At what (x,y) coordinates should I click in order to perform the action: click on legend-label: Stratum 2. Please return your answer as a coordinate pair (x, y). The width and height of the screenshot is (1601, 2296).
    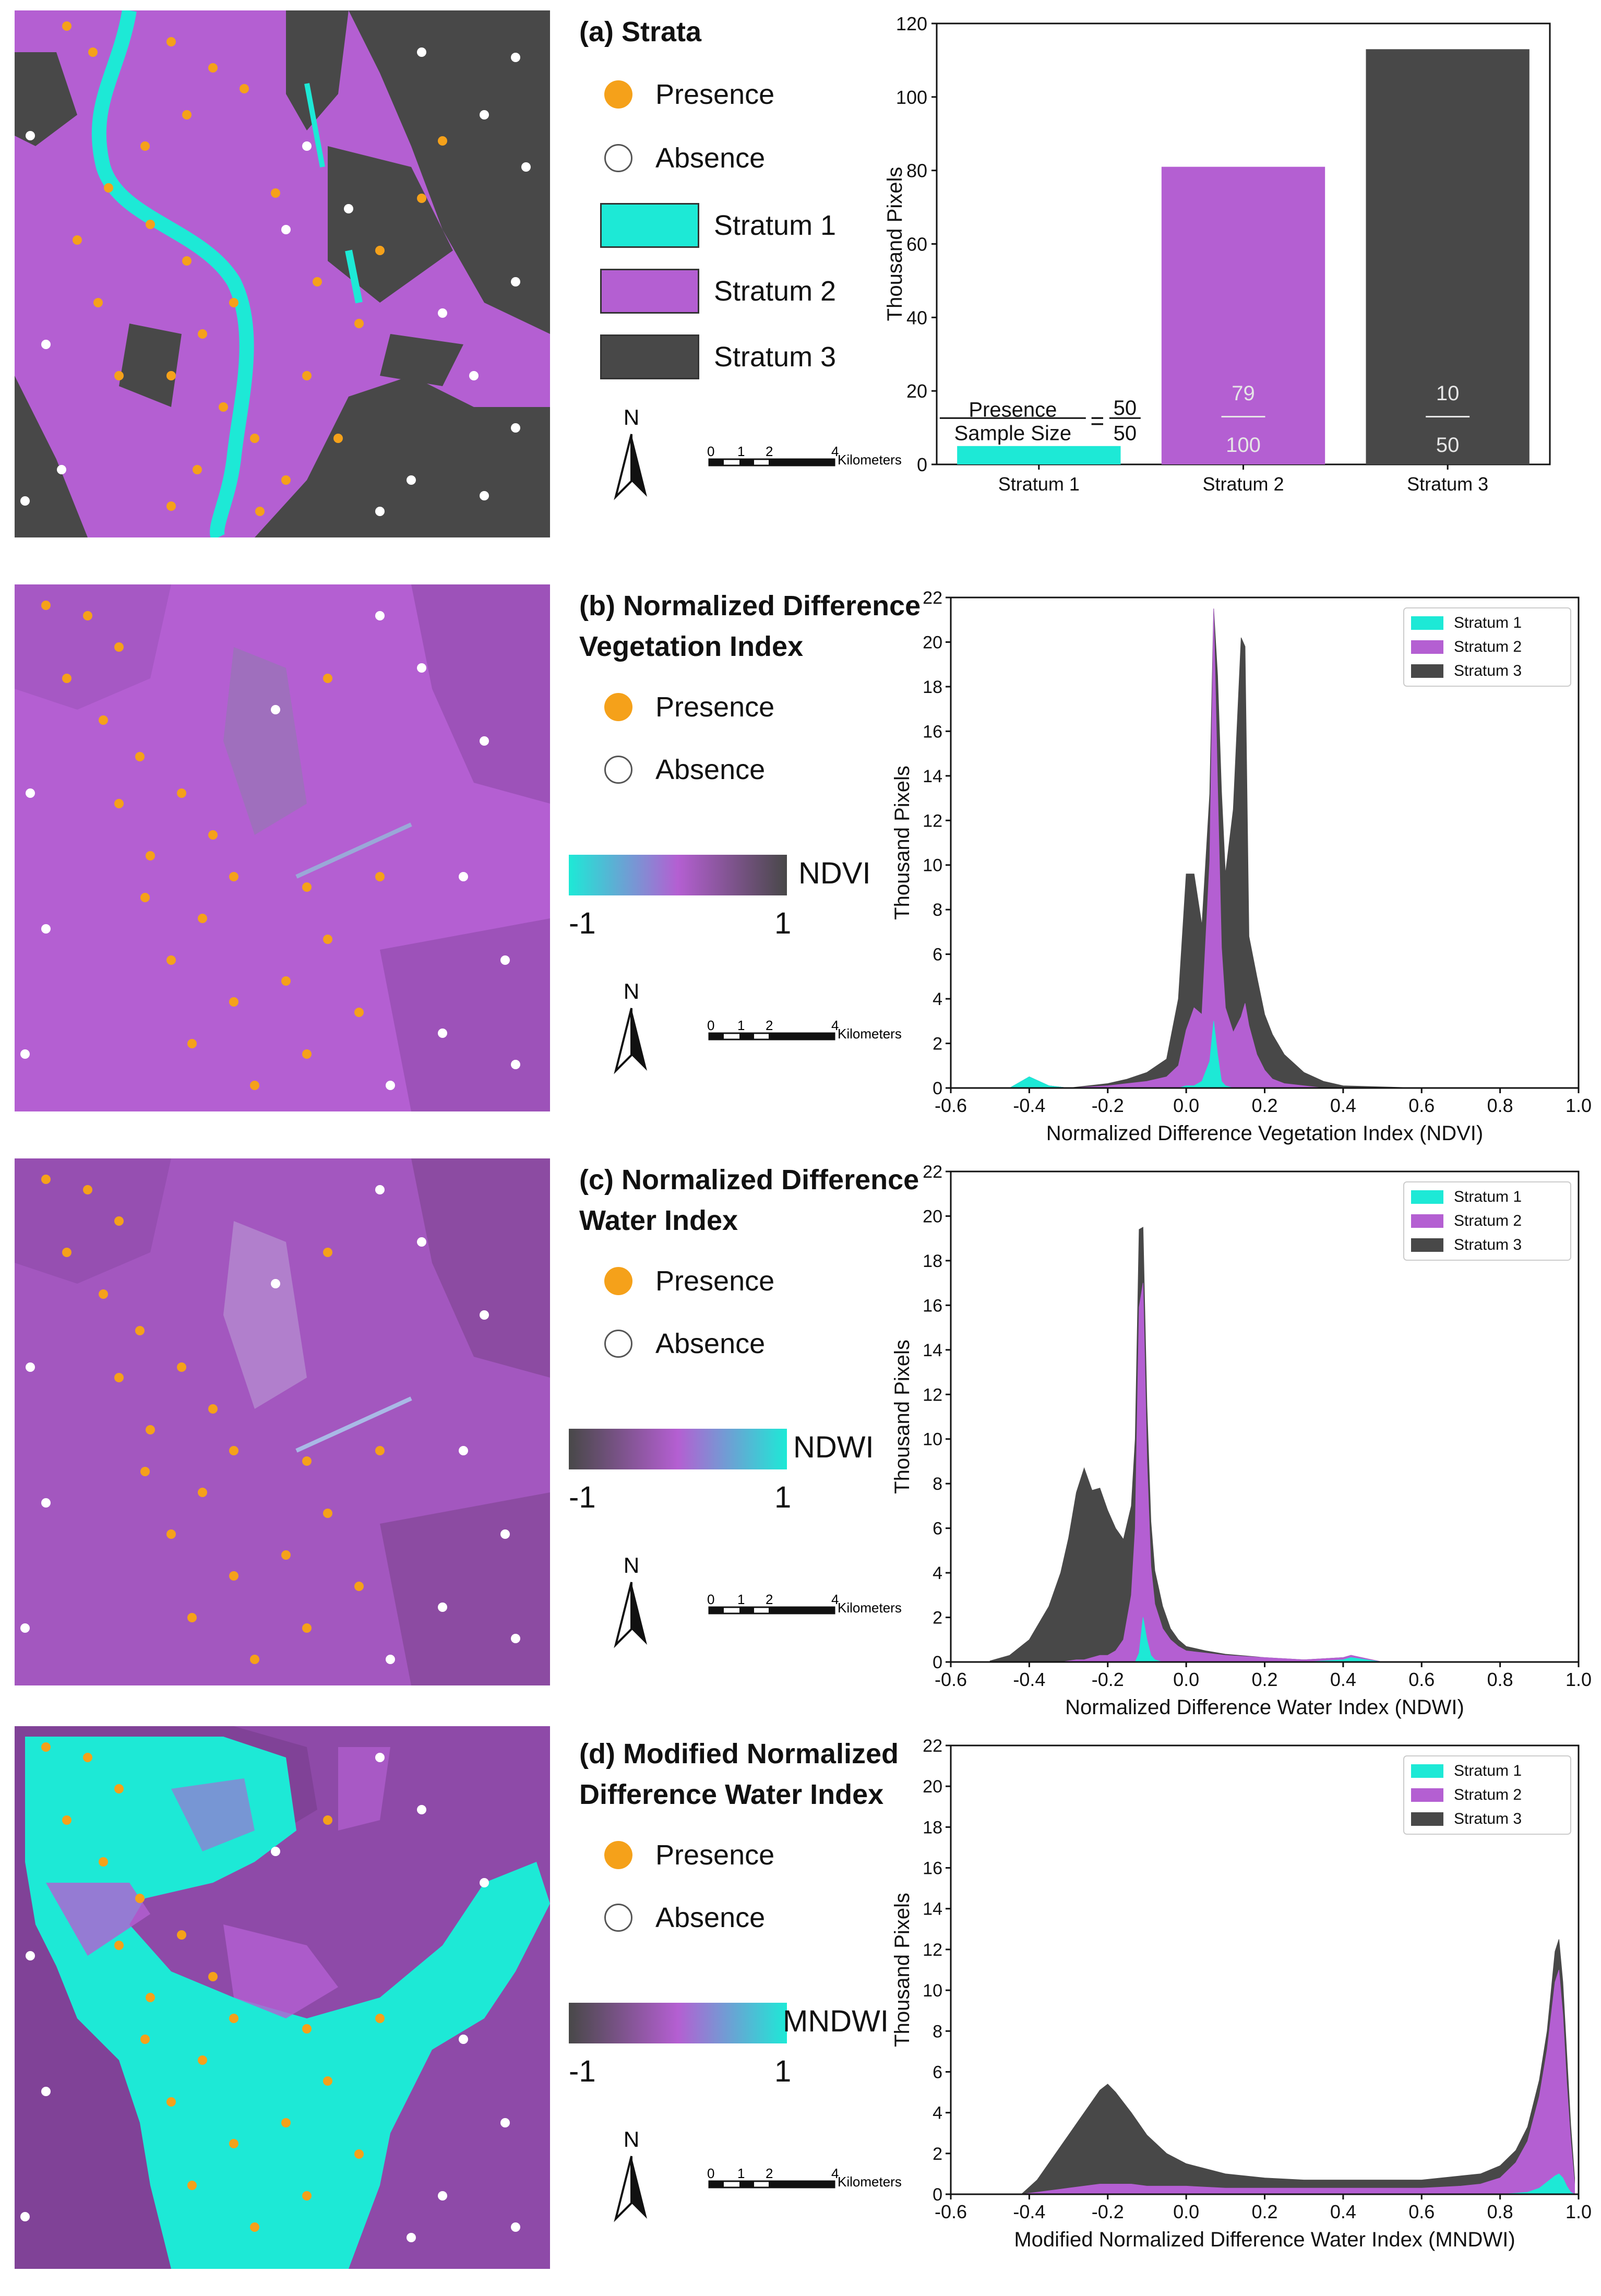
    Looking at the image, I should click on (1488, 1220).